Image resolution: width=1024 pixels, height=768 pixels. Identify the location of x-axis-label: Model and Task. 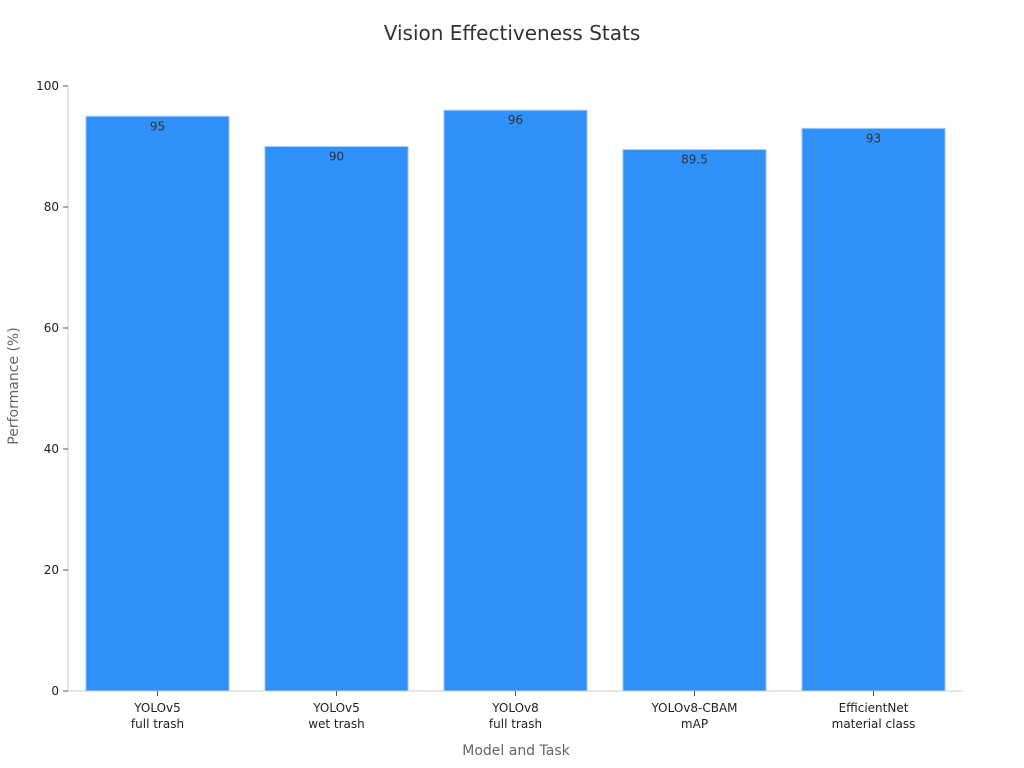
(516, 751).